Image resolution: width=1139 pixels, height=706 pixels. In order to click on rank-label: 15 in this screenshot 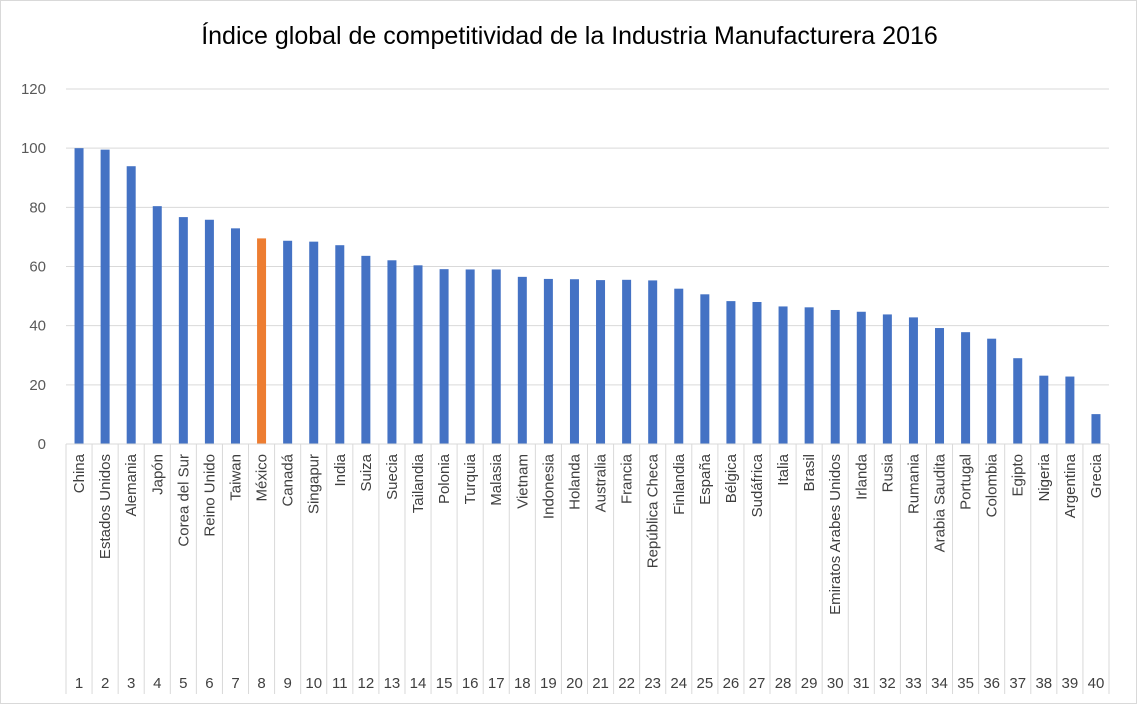, I will do `click(444, 683)`.